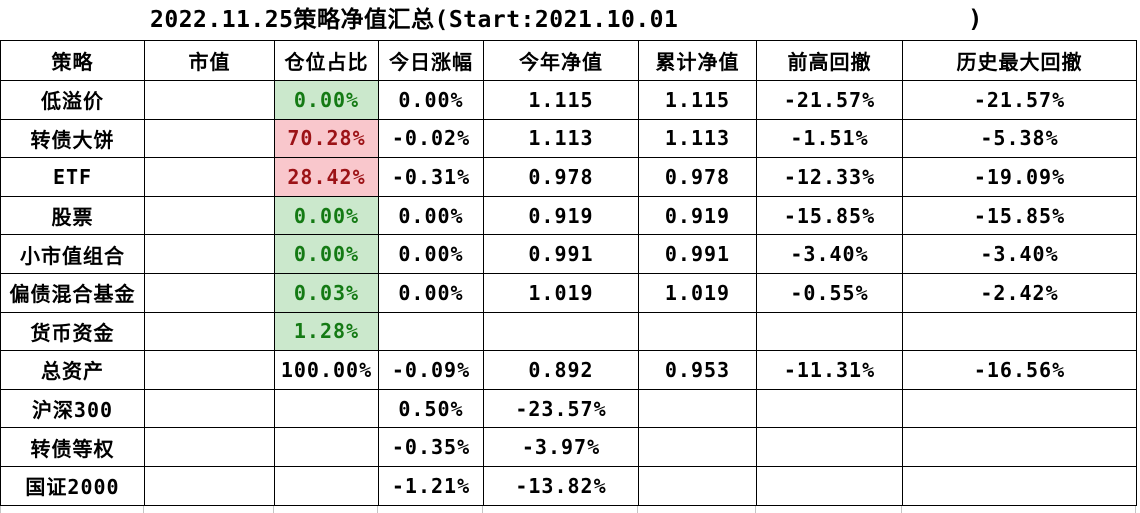  I want to click on cell-drawdown-from-high: -1.51%, so click(829, 138).